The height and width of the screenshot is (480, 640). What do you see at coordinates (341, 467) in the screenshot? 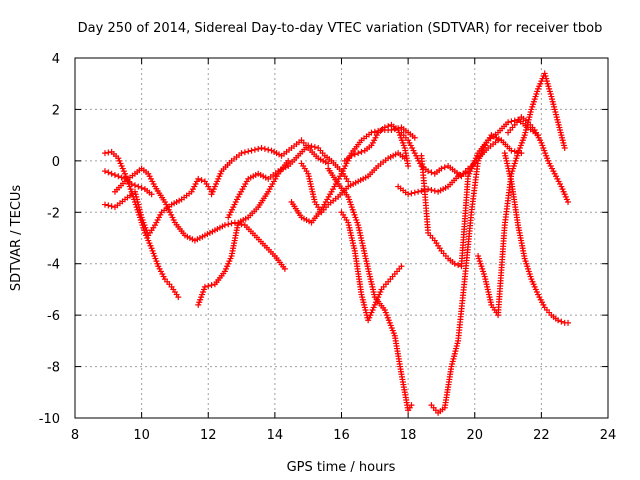
I see `x-axis-label: GPS time / hours` at bounding box center [341, 467].